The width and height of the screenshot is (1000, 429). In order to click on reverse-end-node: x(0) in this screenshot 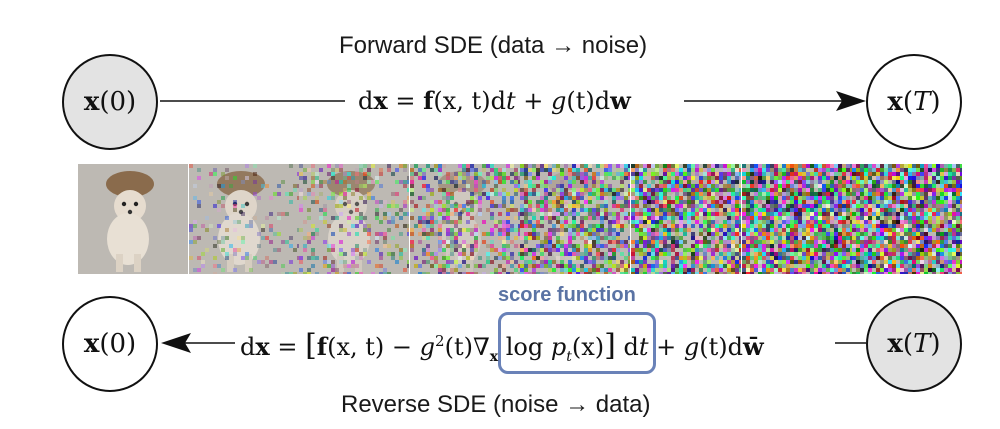, I will do `click(110, 344)`.